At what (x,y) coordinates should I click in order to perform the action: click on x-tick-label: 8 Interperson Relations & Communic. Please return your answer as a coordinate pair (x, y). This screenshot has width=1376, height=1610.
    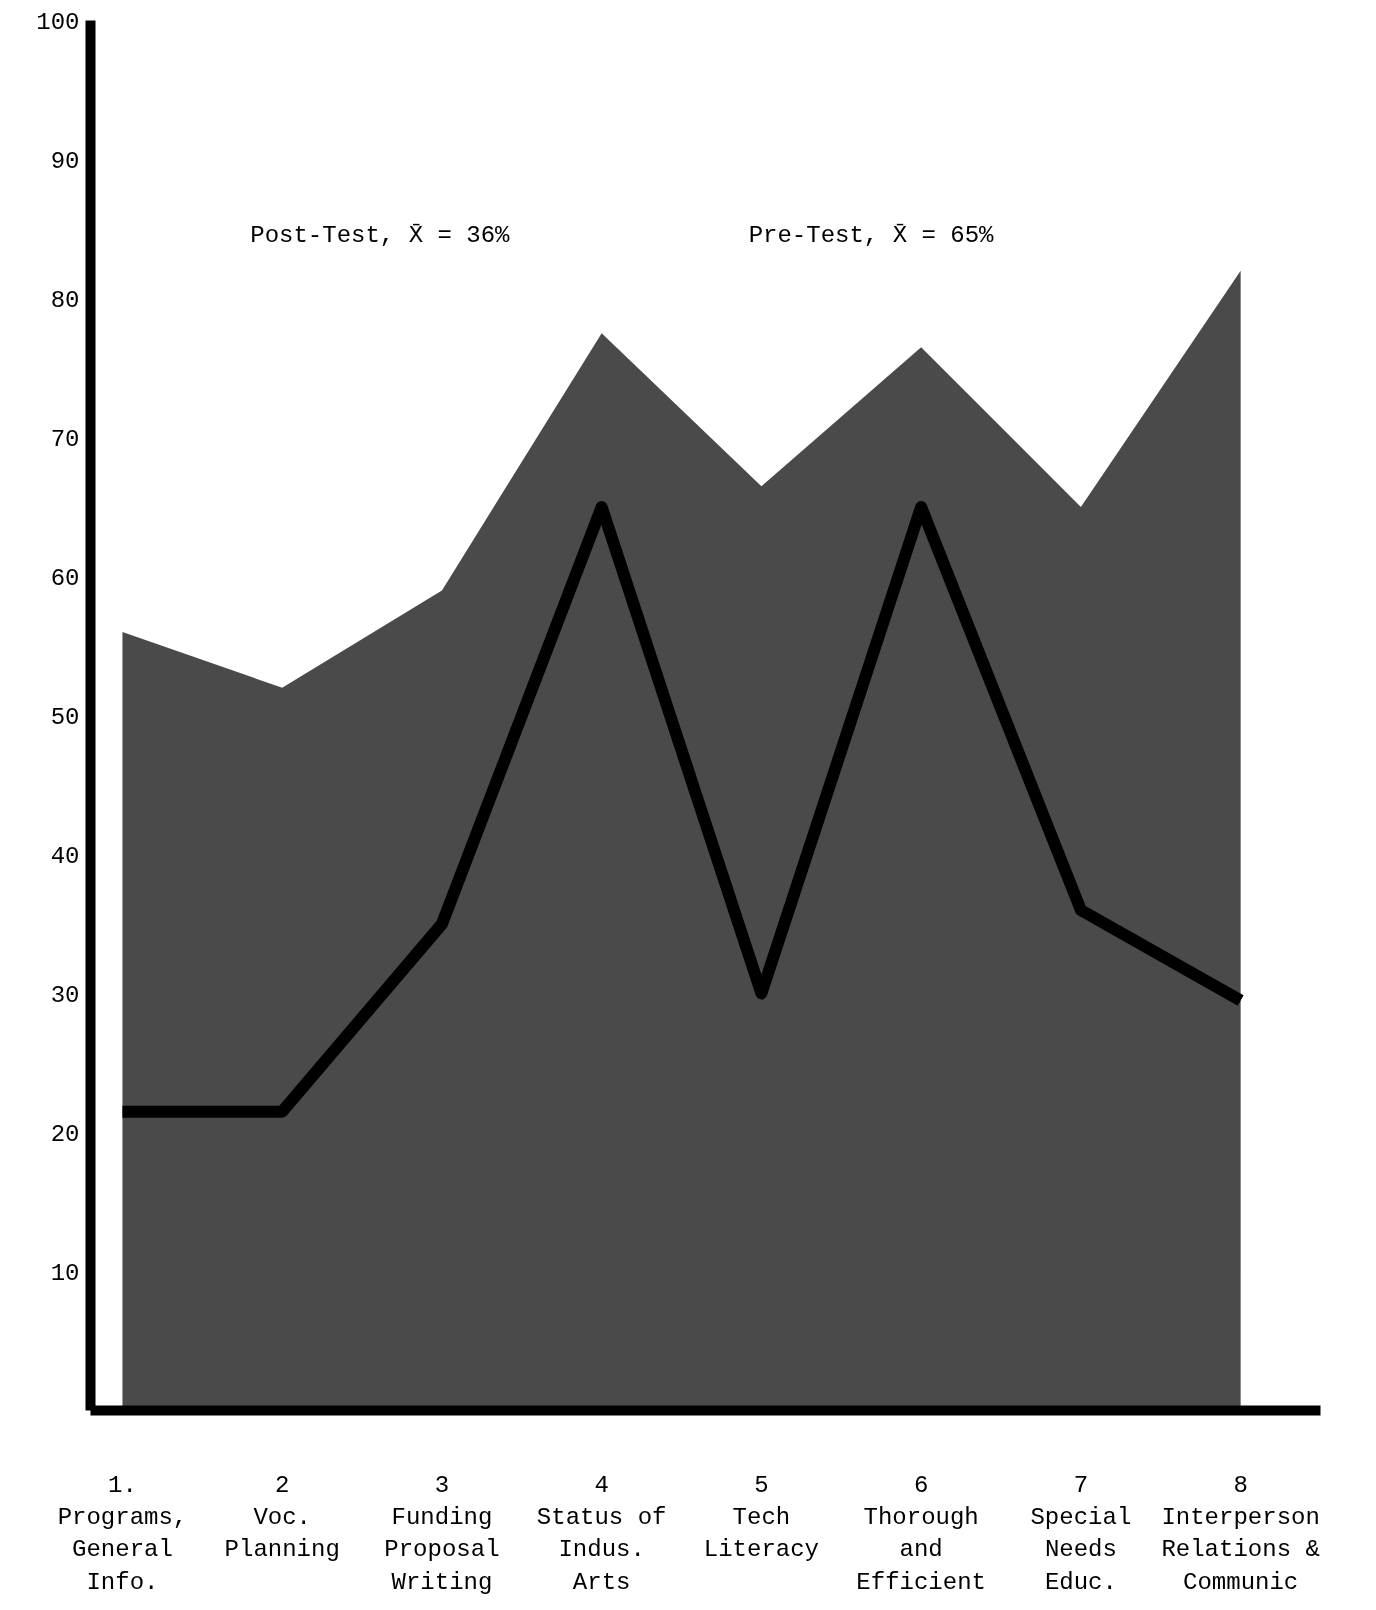
    Looking at the image, I should click on (1240, 1533).